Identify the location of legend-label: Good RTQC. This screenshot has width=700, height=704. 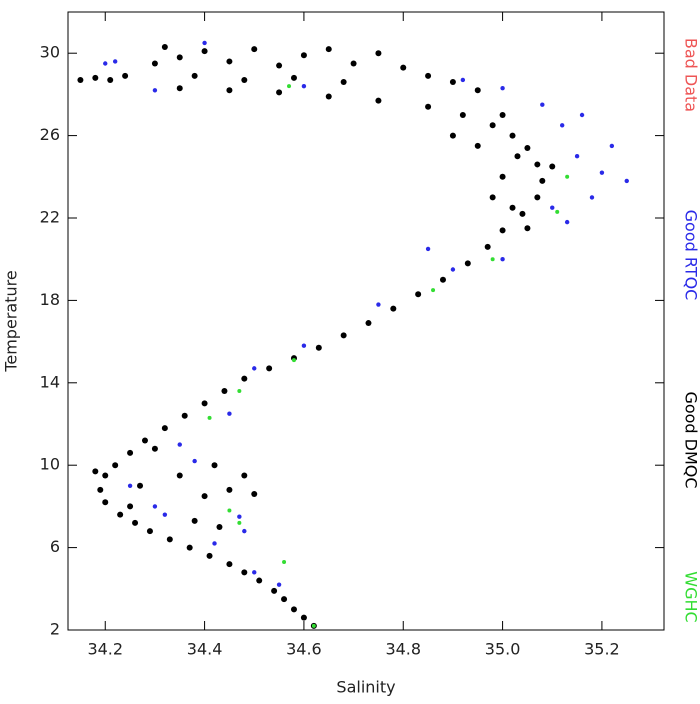
(691, 255).